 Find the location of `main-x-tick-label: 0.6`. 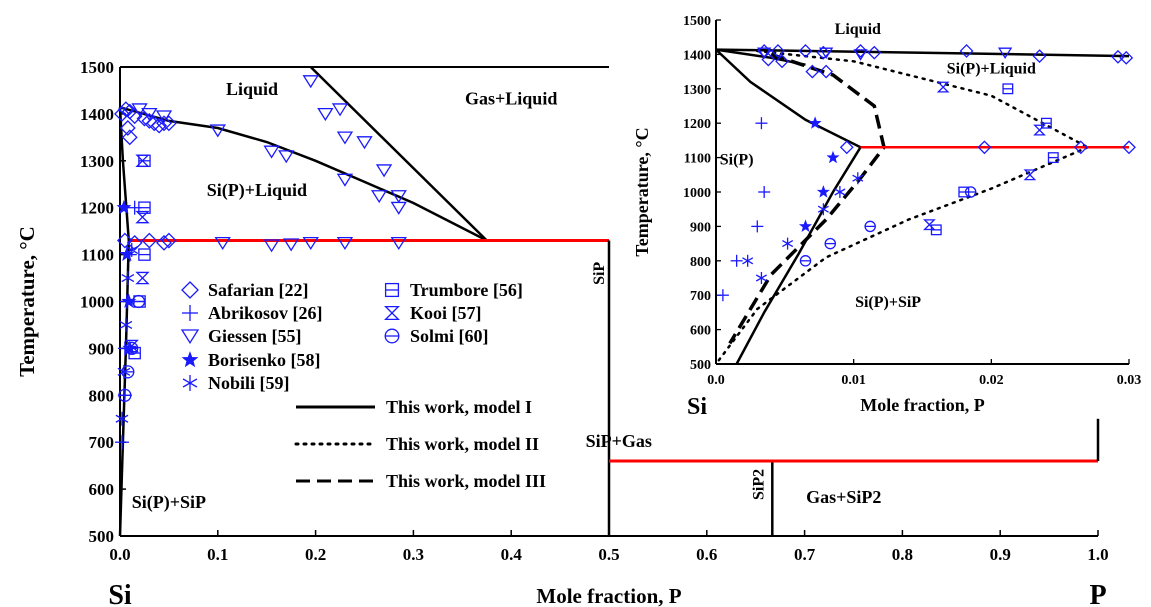

main-x-tick-label: 0.6 is located at coordinates (706, 554).